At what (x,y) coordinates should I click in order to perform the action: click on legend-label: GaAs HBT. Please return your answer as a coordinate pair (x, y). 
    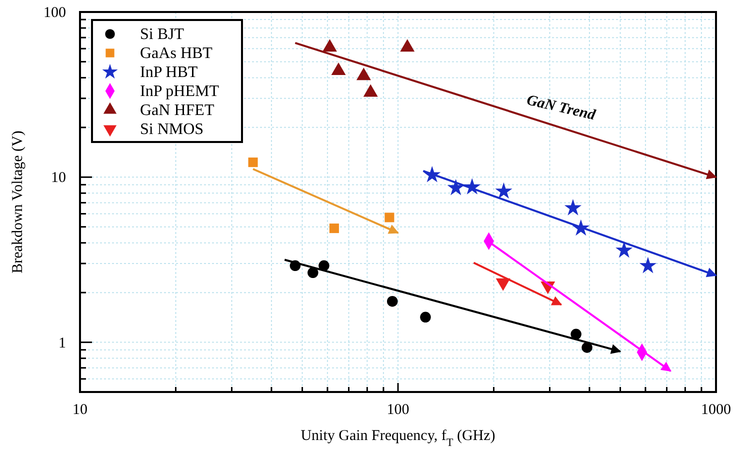
    Looking at the image, I should click on (176, 53).